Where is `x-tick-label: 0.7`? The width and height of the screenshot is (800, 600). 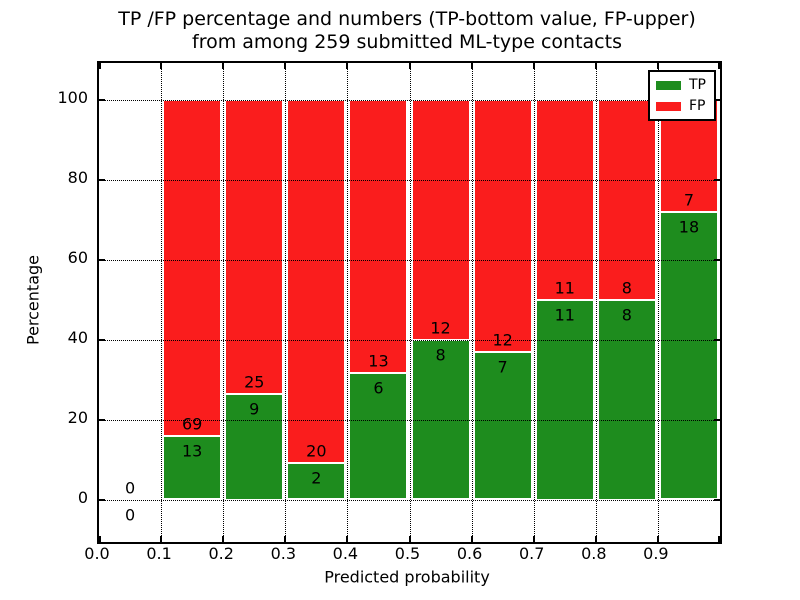
x-tick-label: 0.7 is located at coordinates (531, 553).